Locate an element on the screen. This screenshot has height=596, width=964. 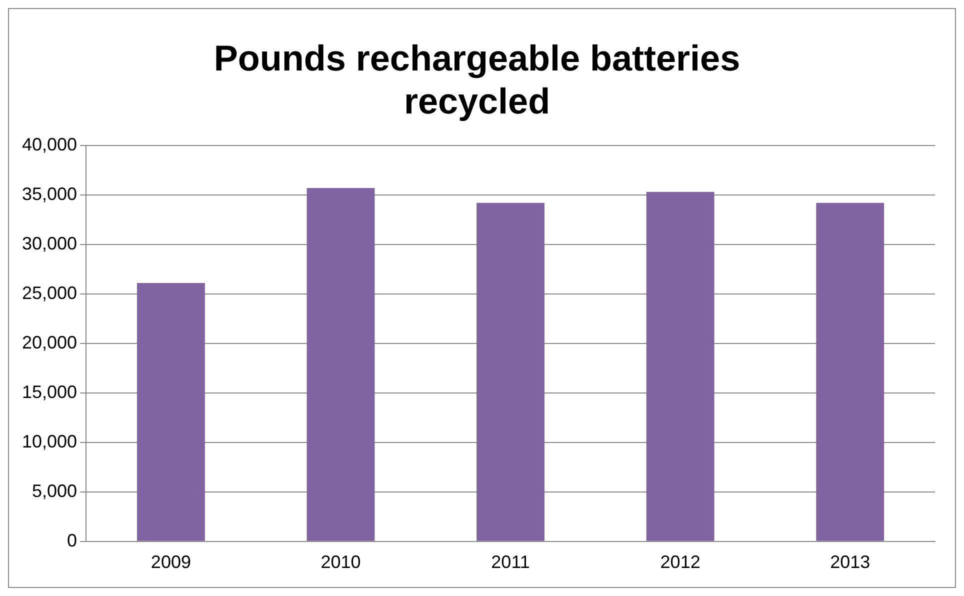
x-tick-label: 2009 is located at coordinates (170, 562).